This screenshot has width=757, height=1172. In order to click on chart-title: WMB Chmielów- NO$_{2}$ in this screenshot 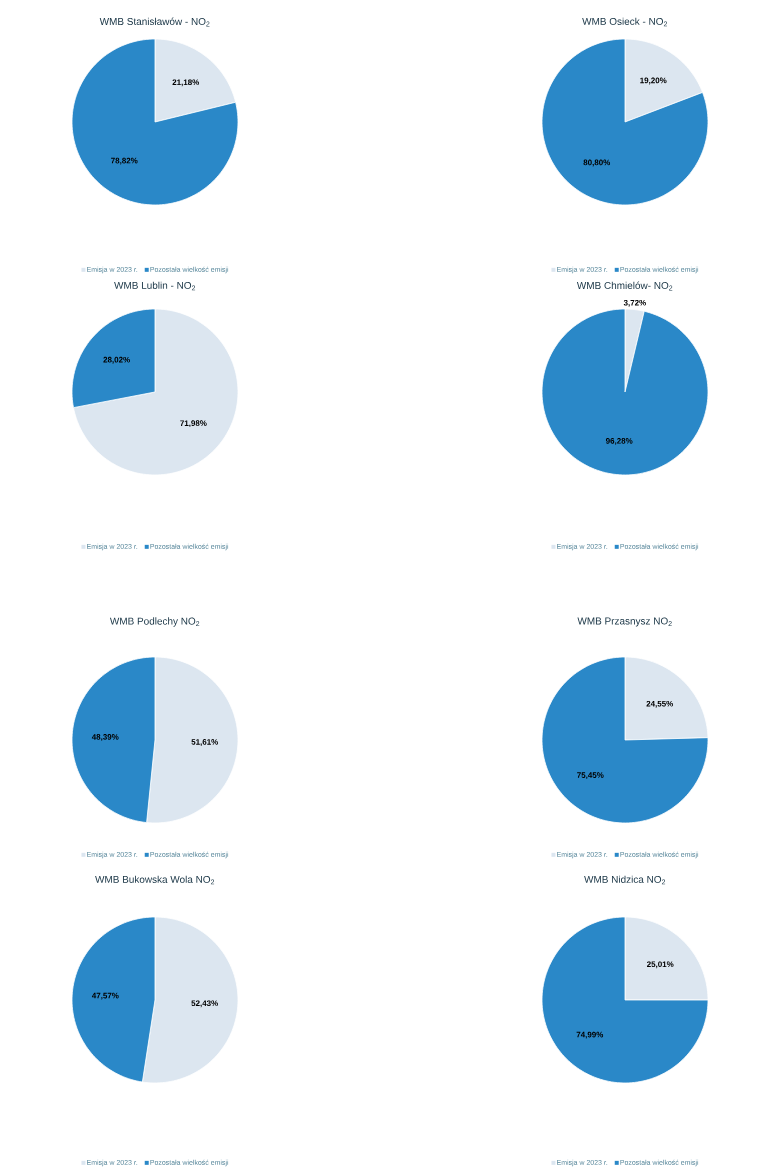, I will do `click(624, 286)`.